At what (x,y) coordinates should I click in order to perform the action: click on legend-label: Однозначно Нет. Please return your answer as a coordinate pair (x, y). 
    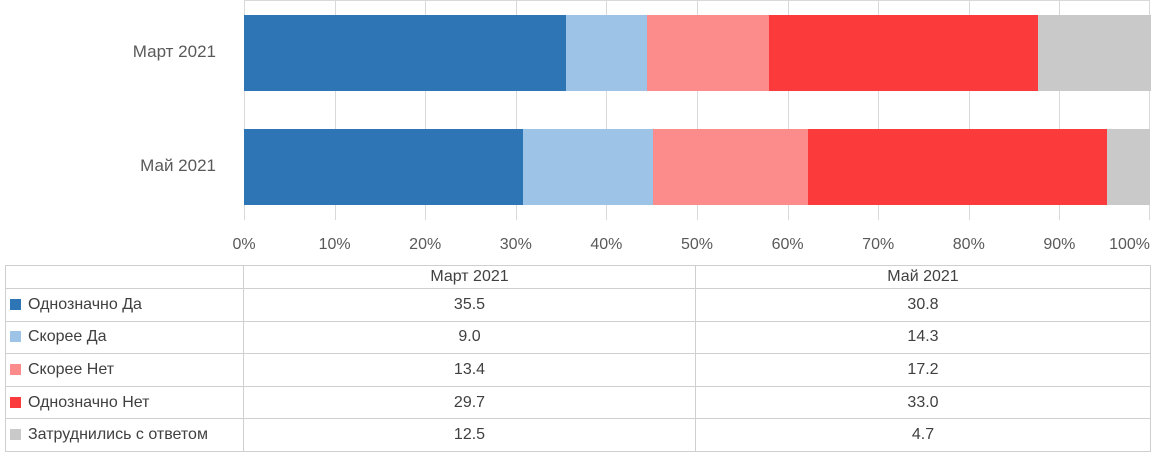
    Looking at the image, I should click on (89, 402).